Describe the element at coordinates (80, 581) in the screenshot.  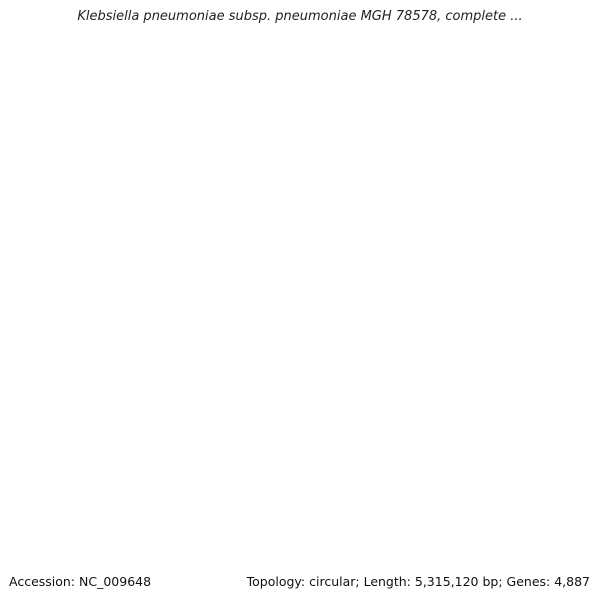
I see `accession-text: Accession: NC_009648` at that location.